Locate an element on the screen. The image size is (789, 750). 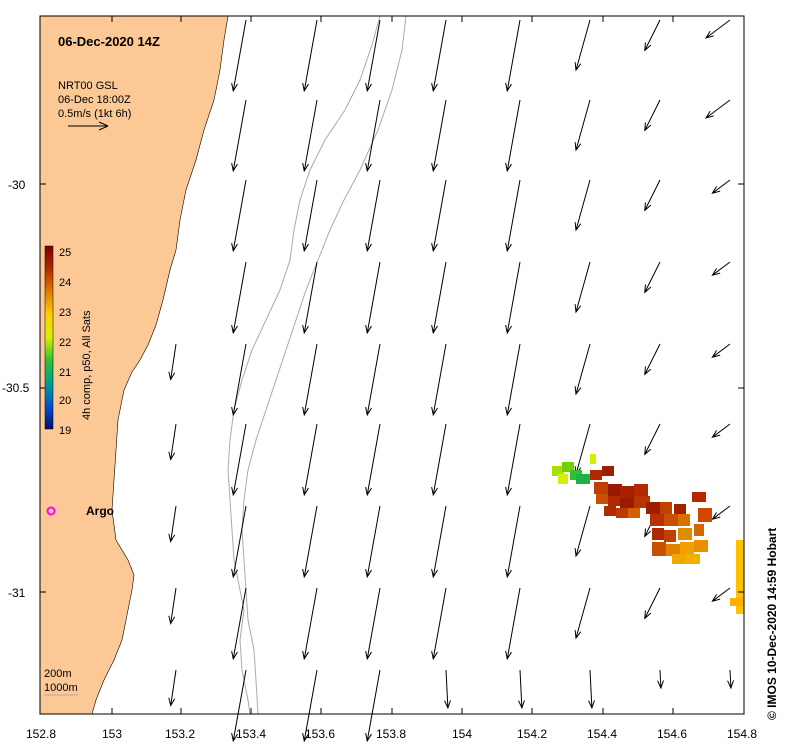
x-tick-label: 154.6 is located at coordinates (672, 734).